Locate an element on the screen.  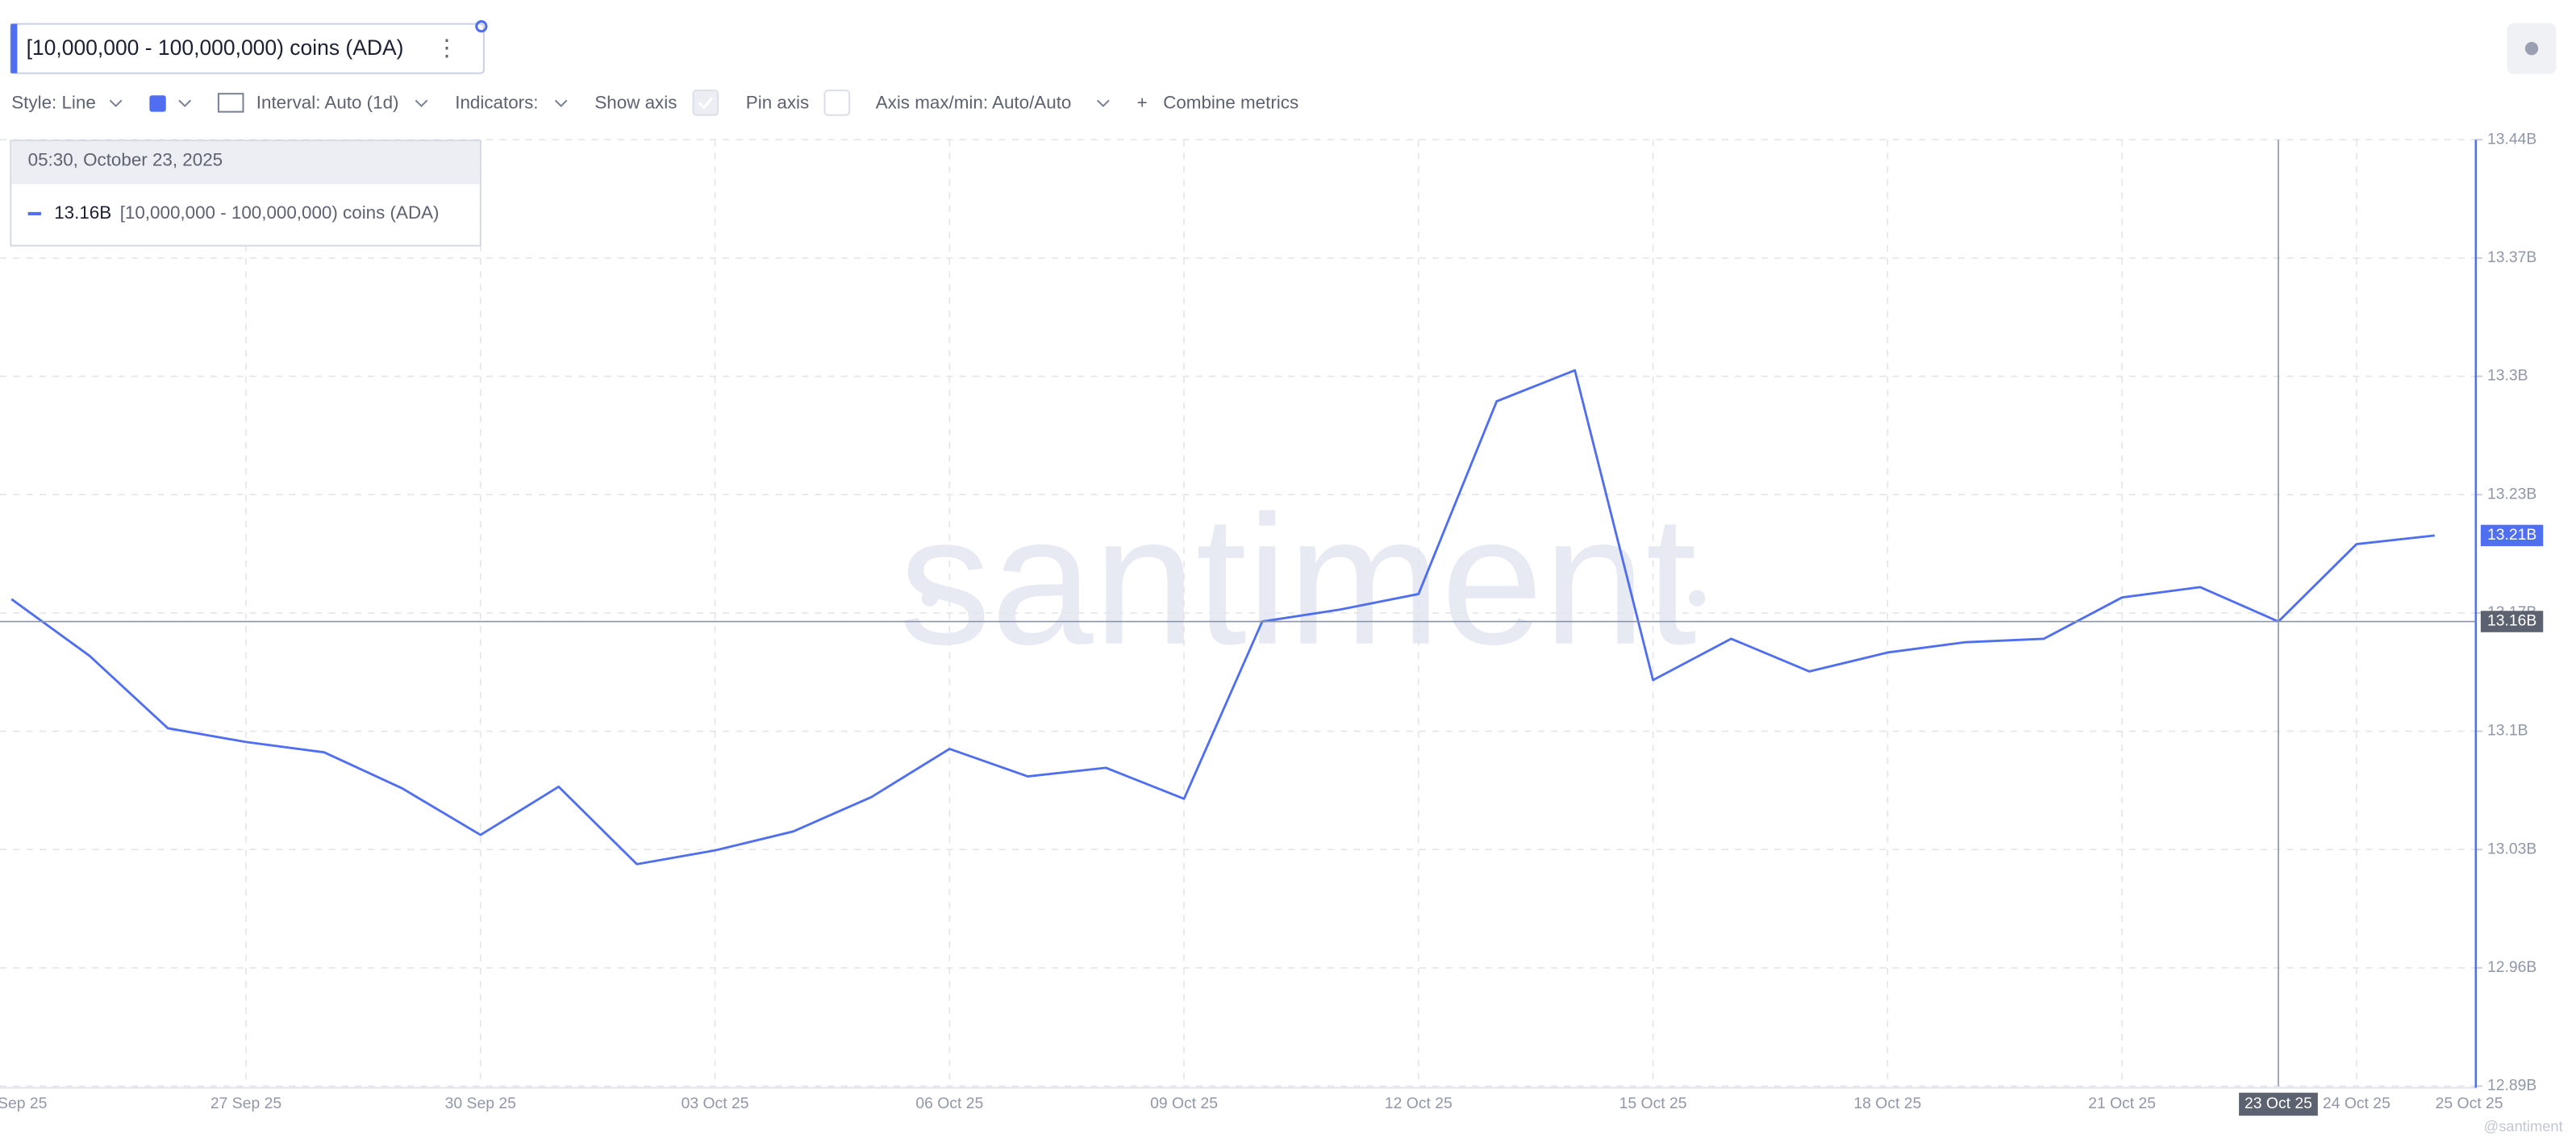
interval-label: Interval: Auto (1d) is located at coordinates (327, 102).